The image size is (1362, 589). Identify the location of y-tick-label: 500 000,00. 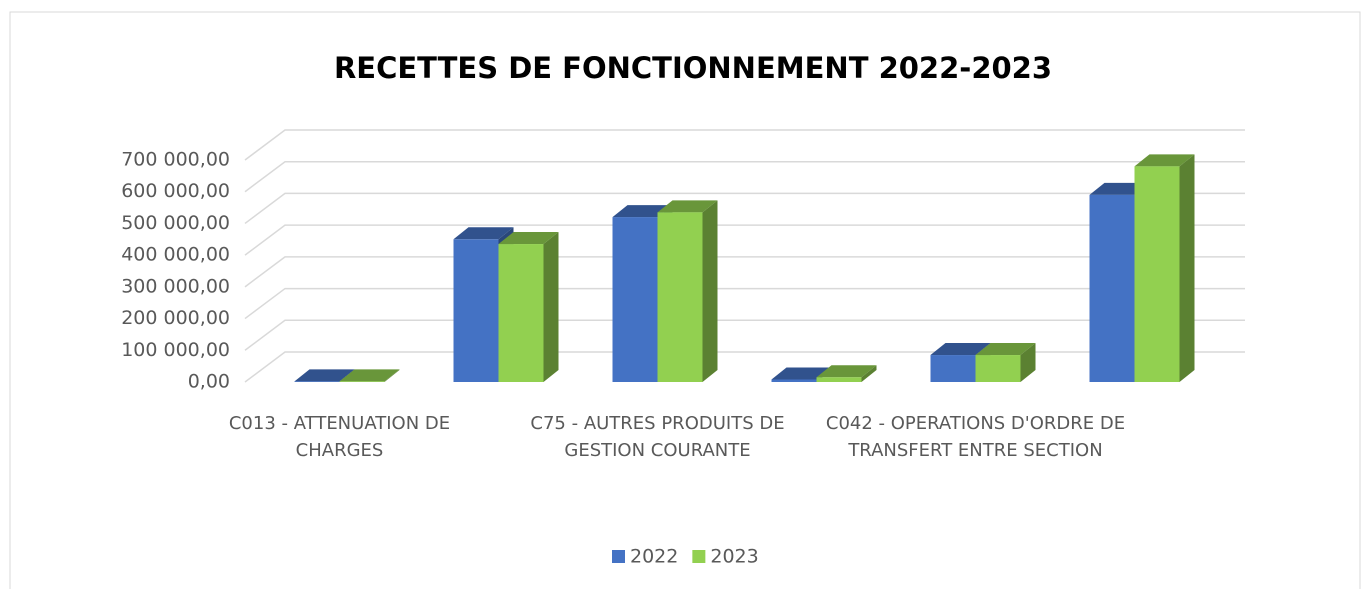
(175, 223).